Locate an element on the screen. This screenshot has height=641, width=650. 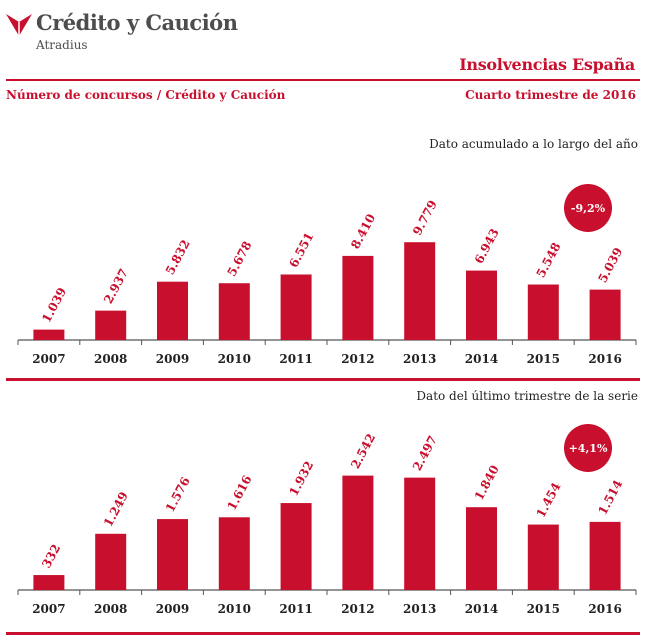
data-label-2014: 6.943 is located at coordinates (487, 246).